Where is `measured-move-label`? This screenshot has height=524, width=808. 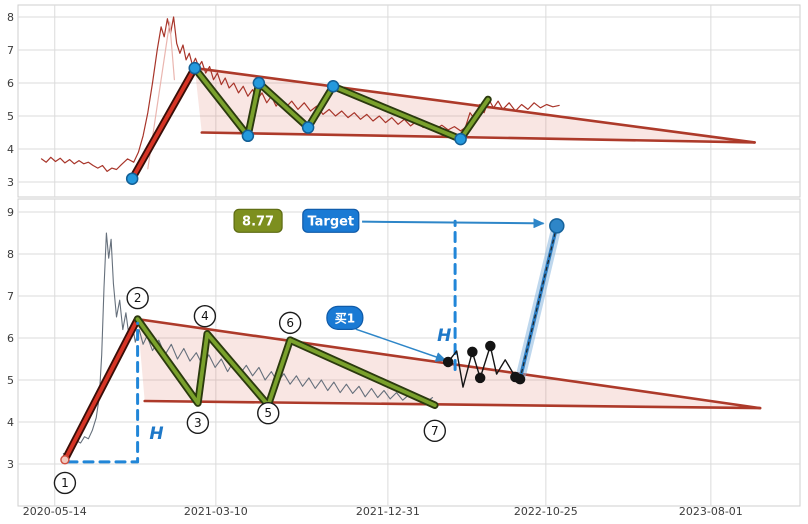
measured-move-label is located at coordinates (258, 220).